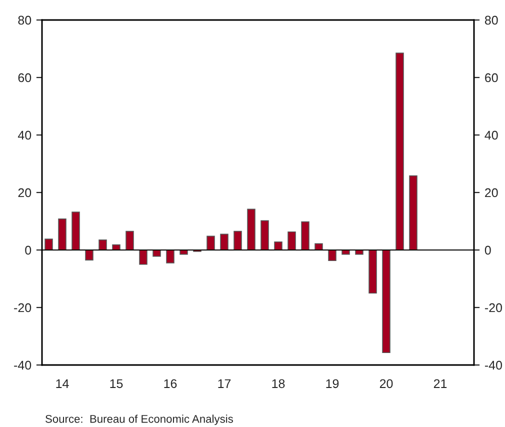 The width and height of the screenshot is (505, 427). I want to click on source-note: Source: Bureau of Economic Analysis, so click(139, 420).